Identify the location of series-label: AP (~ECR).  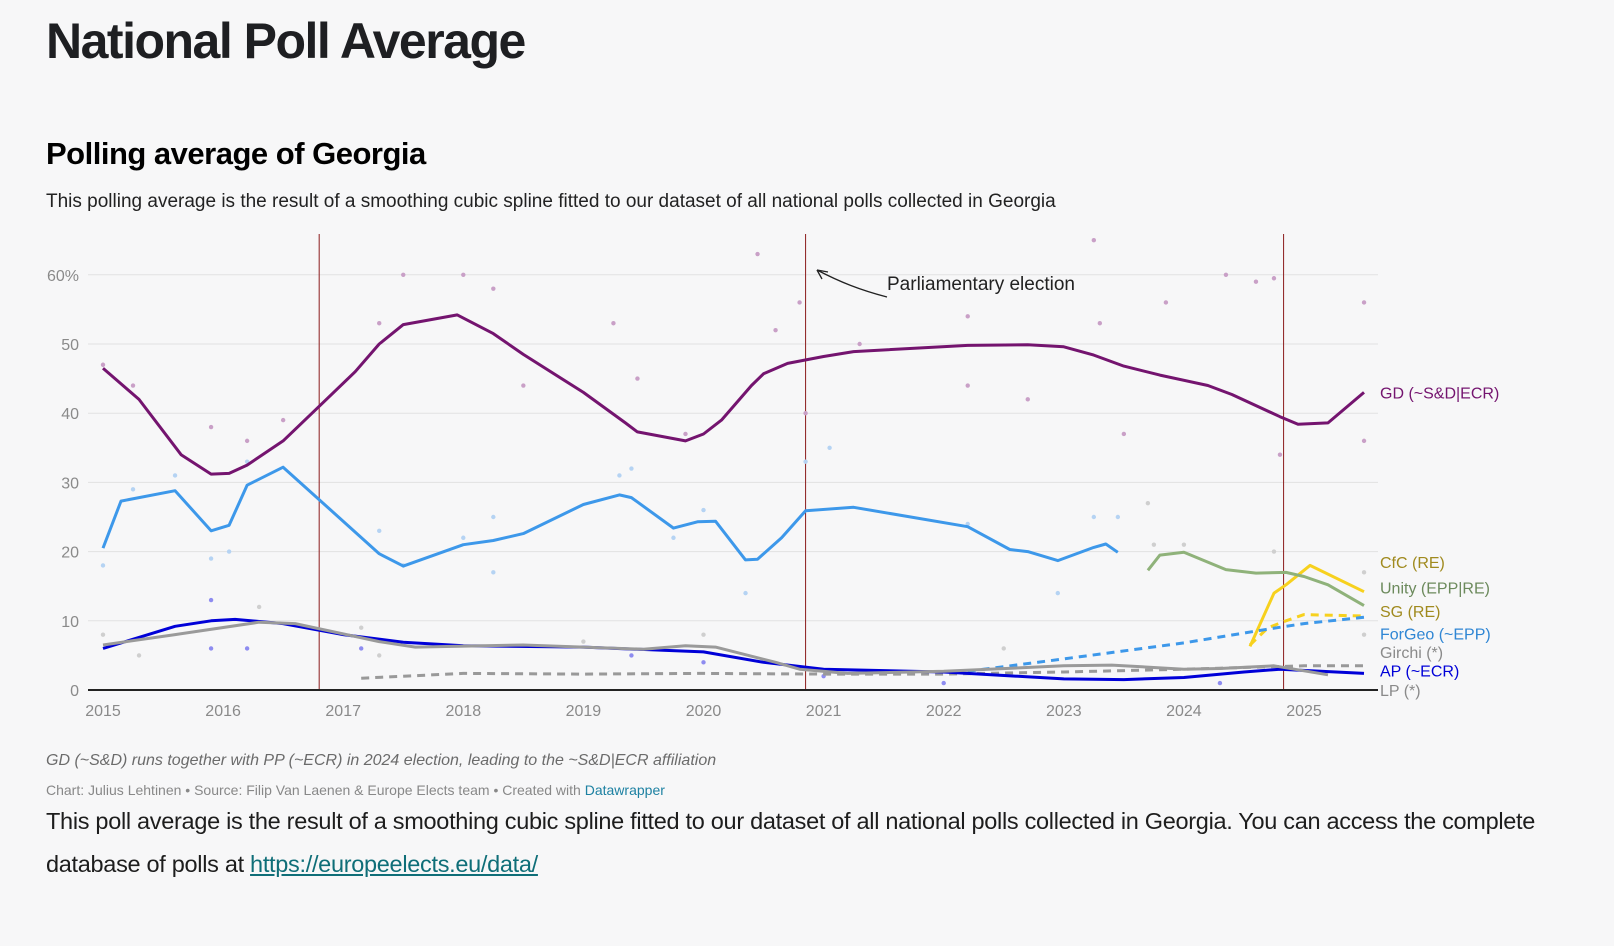
(1419, 672).